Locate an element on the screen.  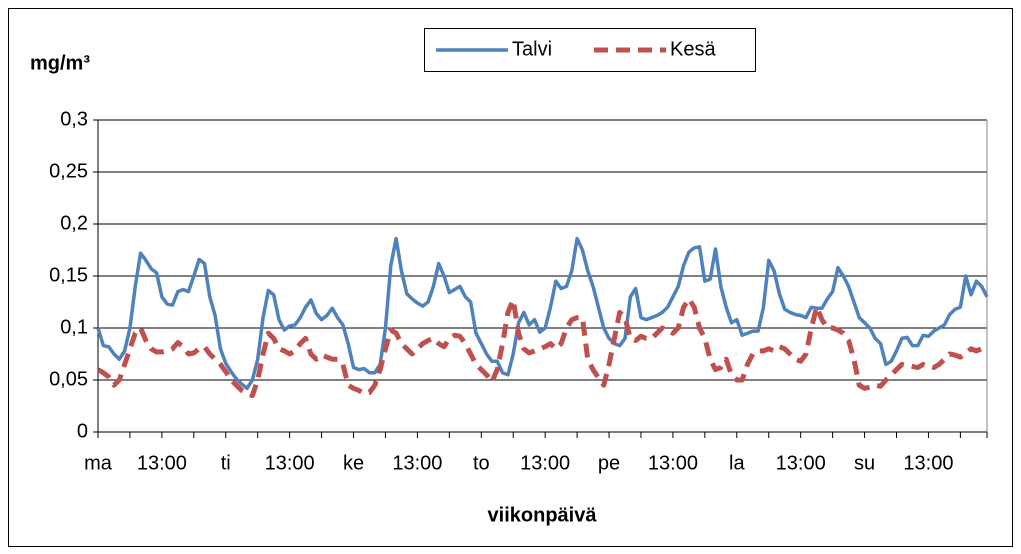
y-tick-label: 0,25 is located at coordinates (68, 171).